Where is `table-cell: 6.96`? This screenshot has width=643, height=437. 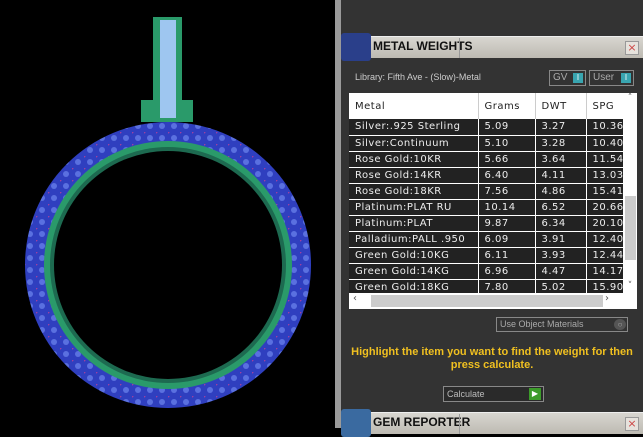 table-cell: 6.96 is located at coordinates (507, 271).